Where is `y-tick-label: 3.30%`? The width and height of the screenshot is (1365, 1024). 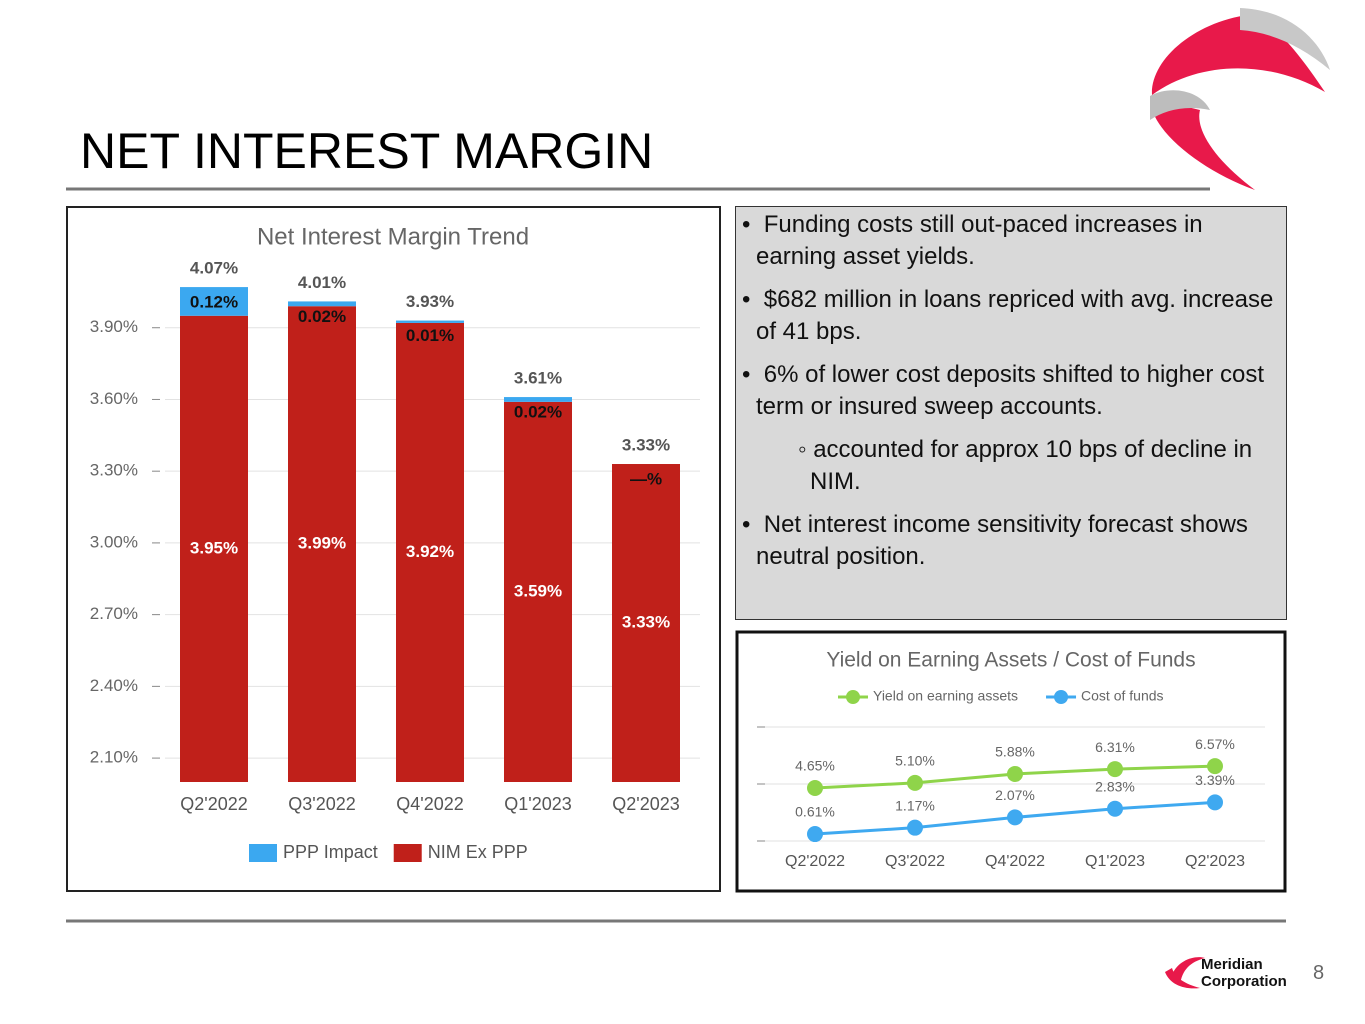 y-tick-label: 3.30% is located at coordinates (114, 470).